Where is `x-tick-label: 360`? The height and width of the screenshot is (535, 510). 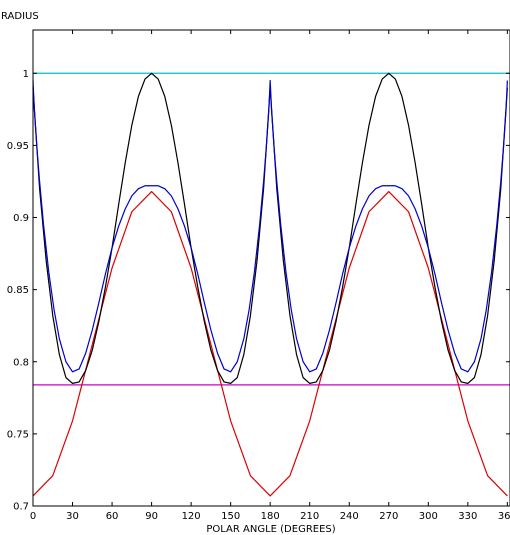
x-tick-label: 360 is located at coordinates (504, 516).